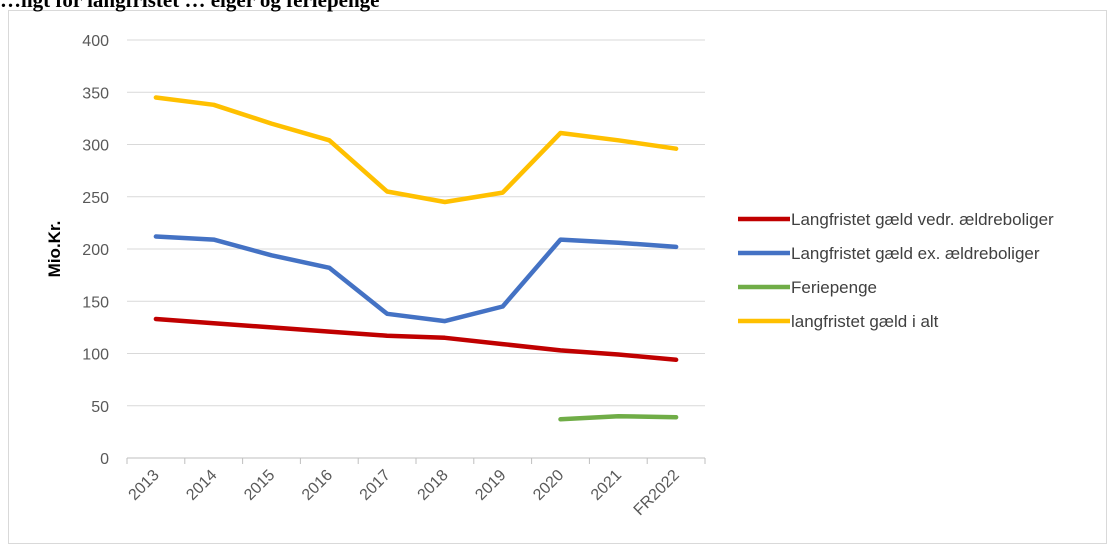  I want to click on y-tick-label: 50, so click(100, 407).